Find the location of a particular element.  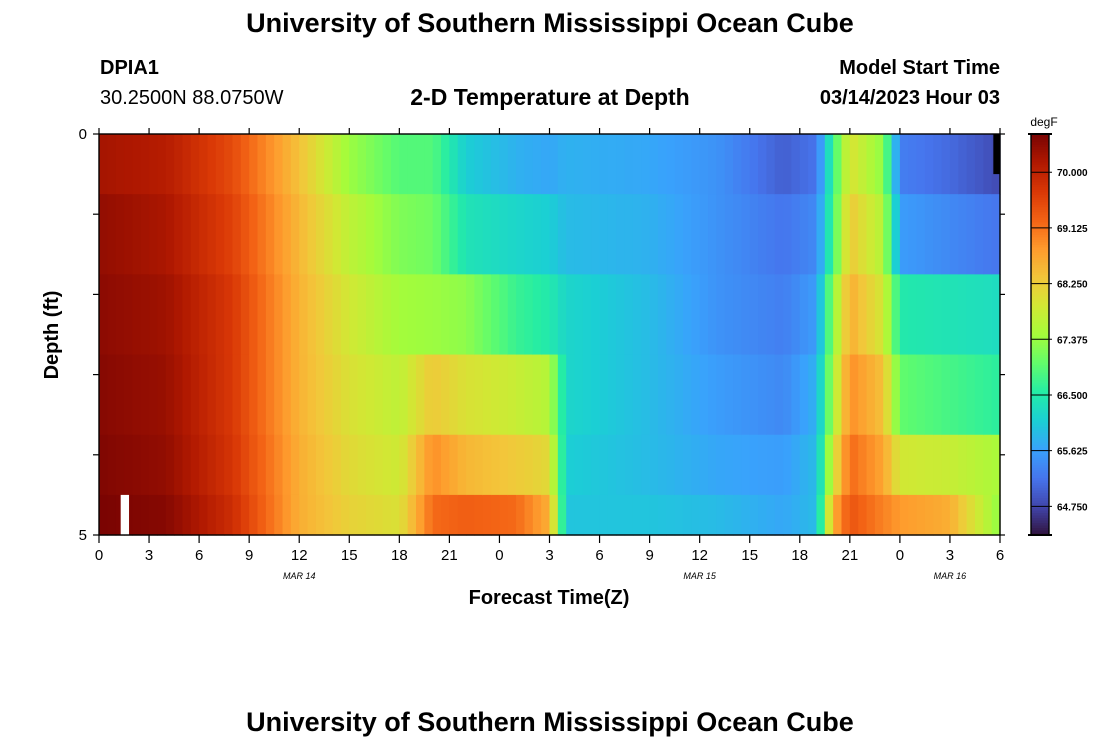

x-tick-label: 6 is located at coordinates (599, 555).